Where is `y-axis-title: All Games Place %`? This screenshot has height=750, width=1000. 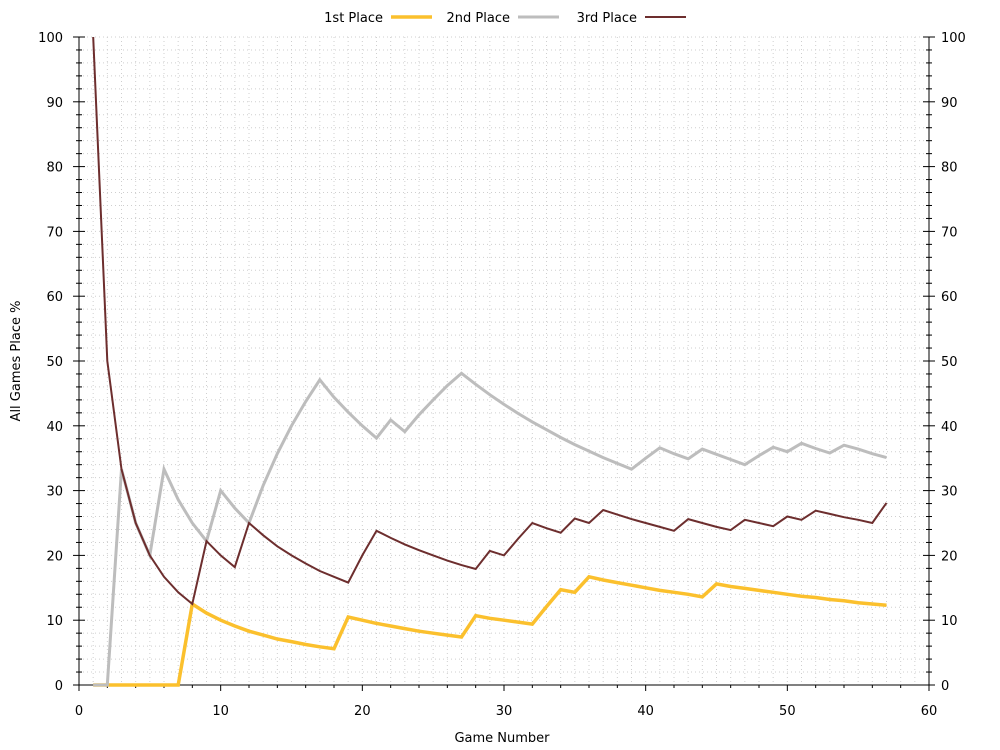 y-axis-title: All Games Place % is located at coordinates (16, 361).